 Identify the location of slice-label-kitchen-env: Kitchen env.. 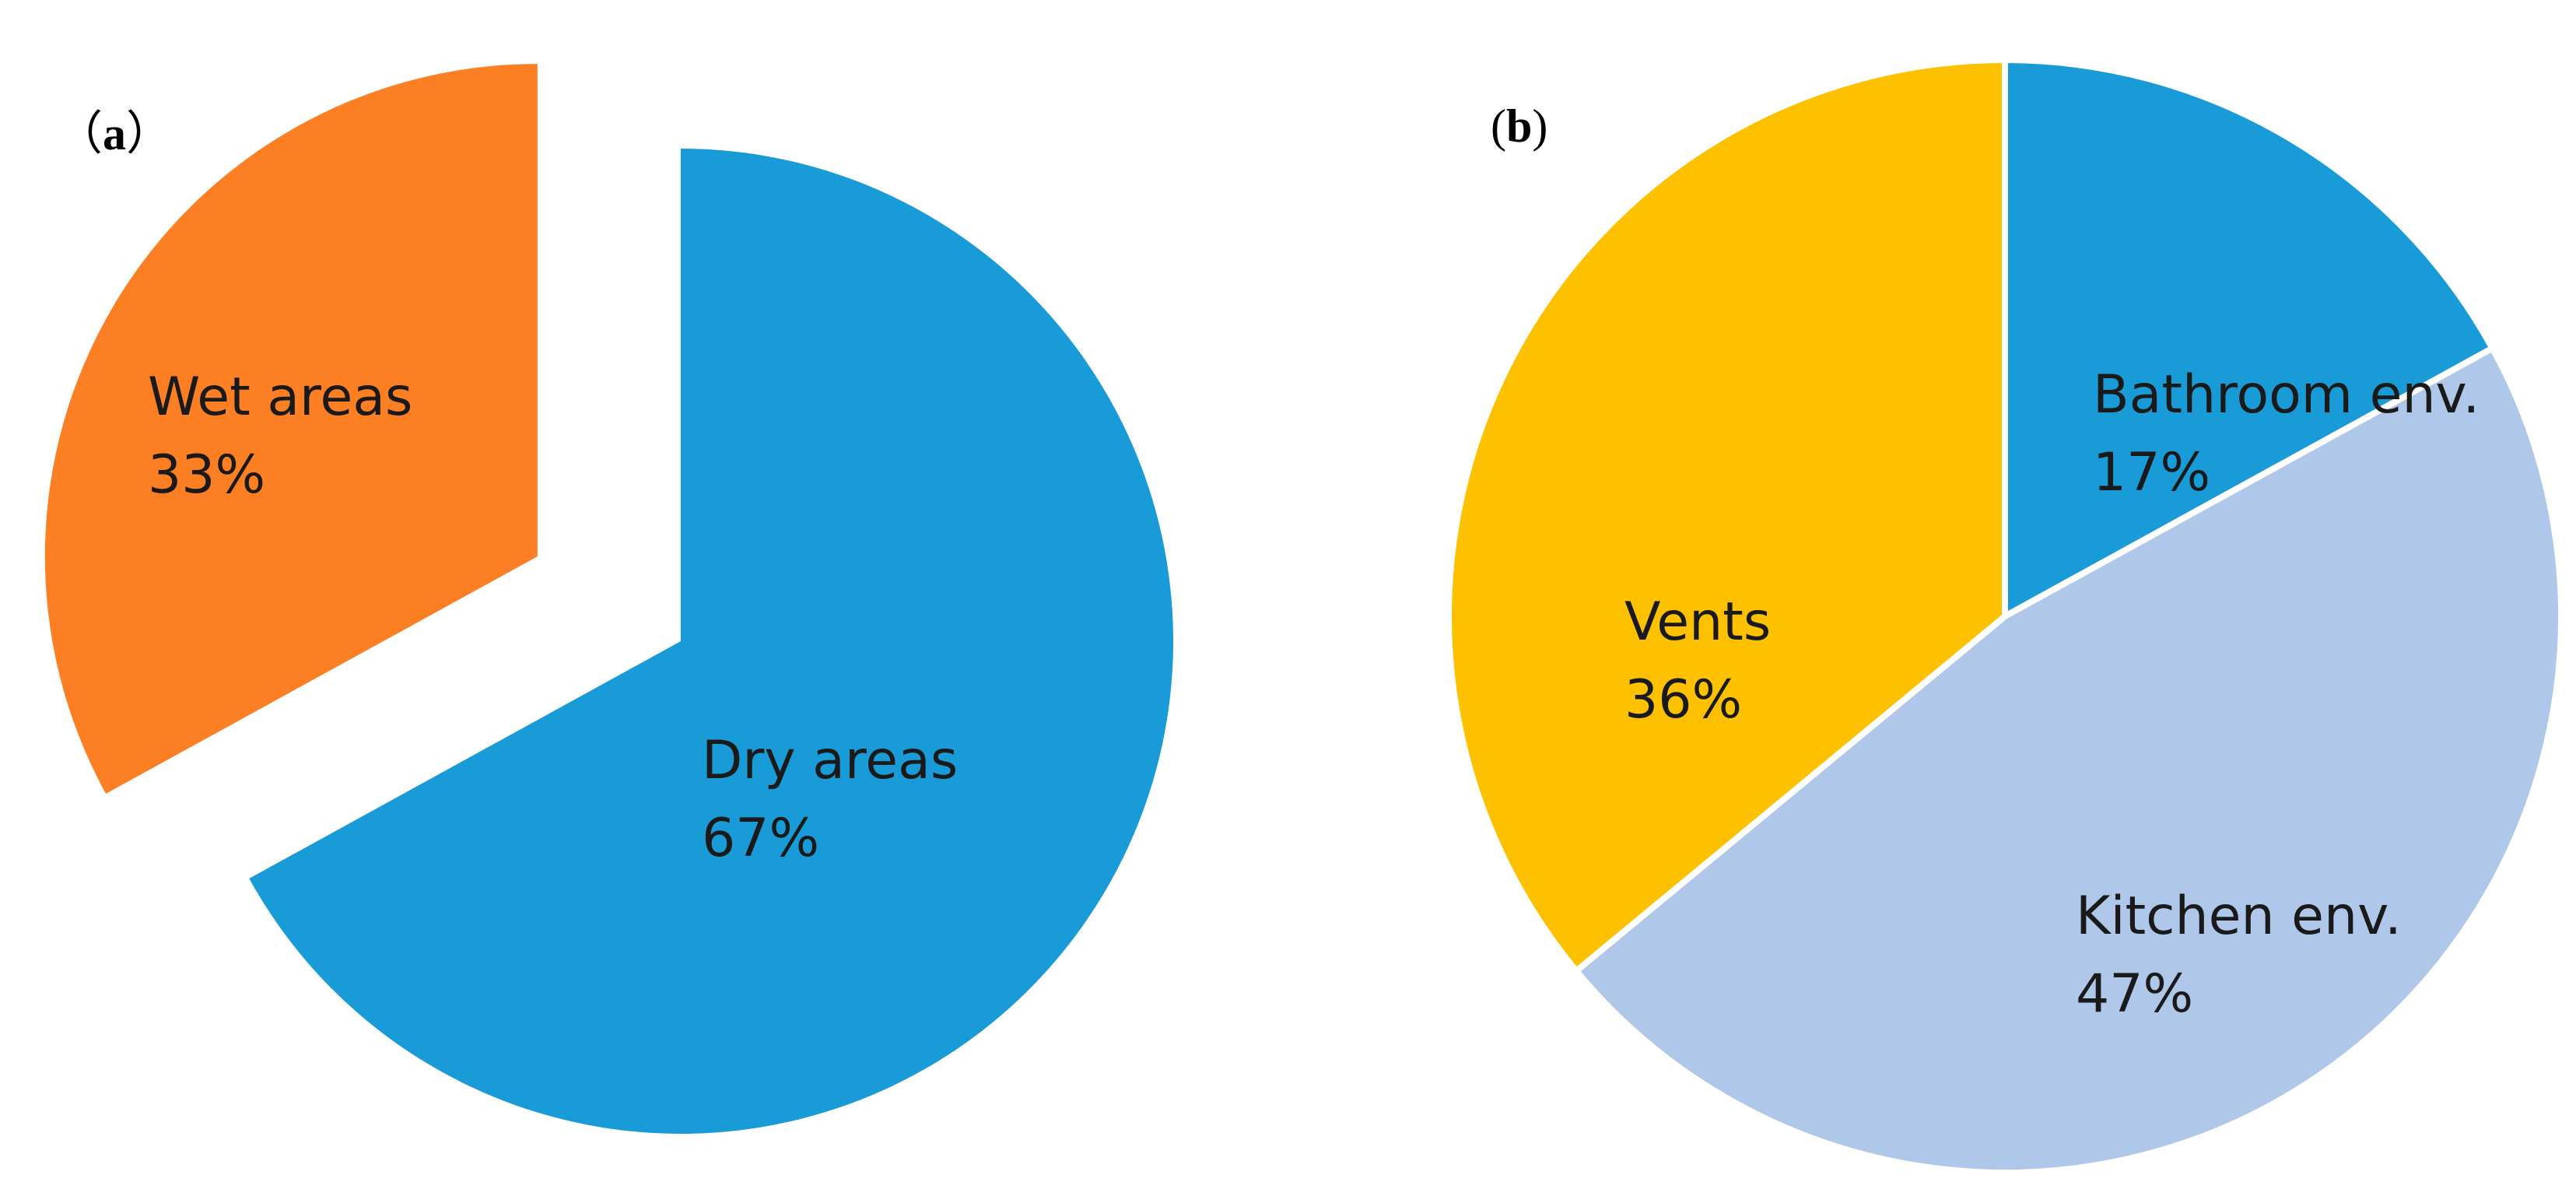
(2239, 916).